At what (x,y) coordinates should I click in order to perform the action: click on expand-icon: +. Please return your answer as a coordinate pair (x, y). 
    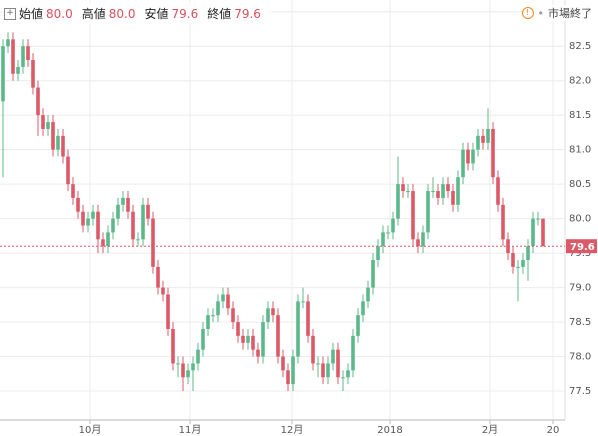
    Looking at the image, I should click on (10, 13).